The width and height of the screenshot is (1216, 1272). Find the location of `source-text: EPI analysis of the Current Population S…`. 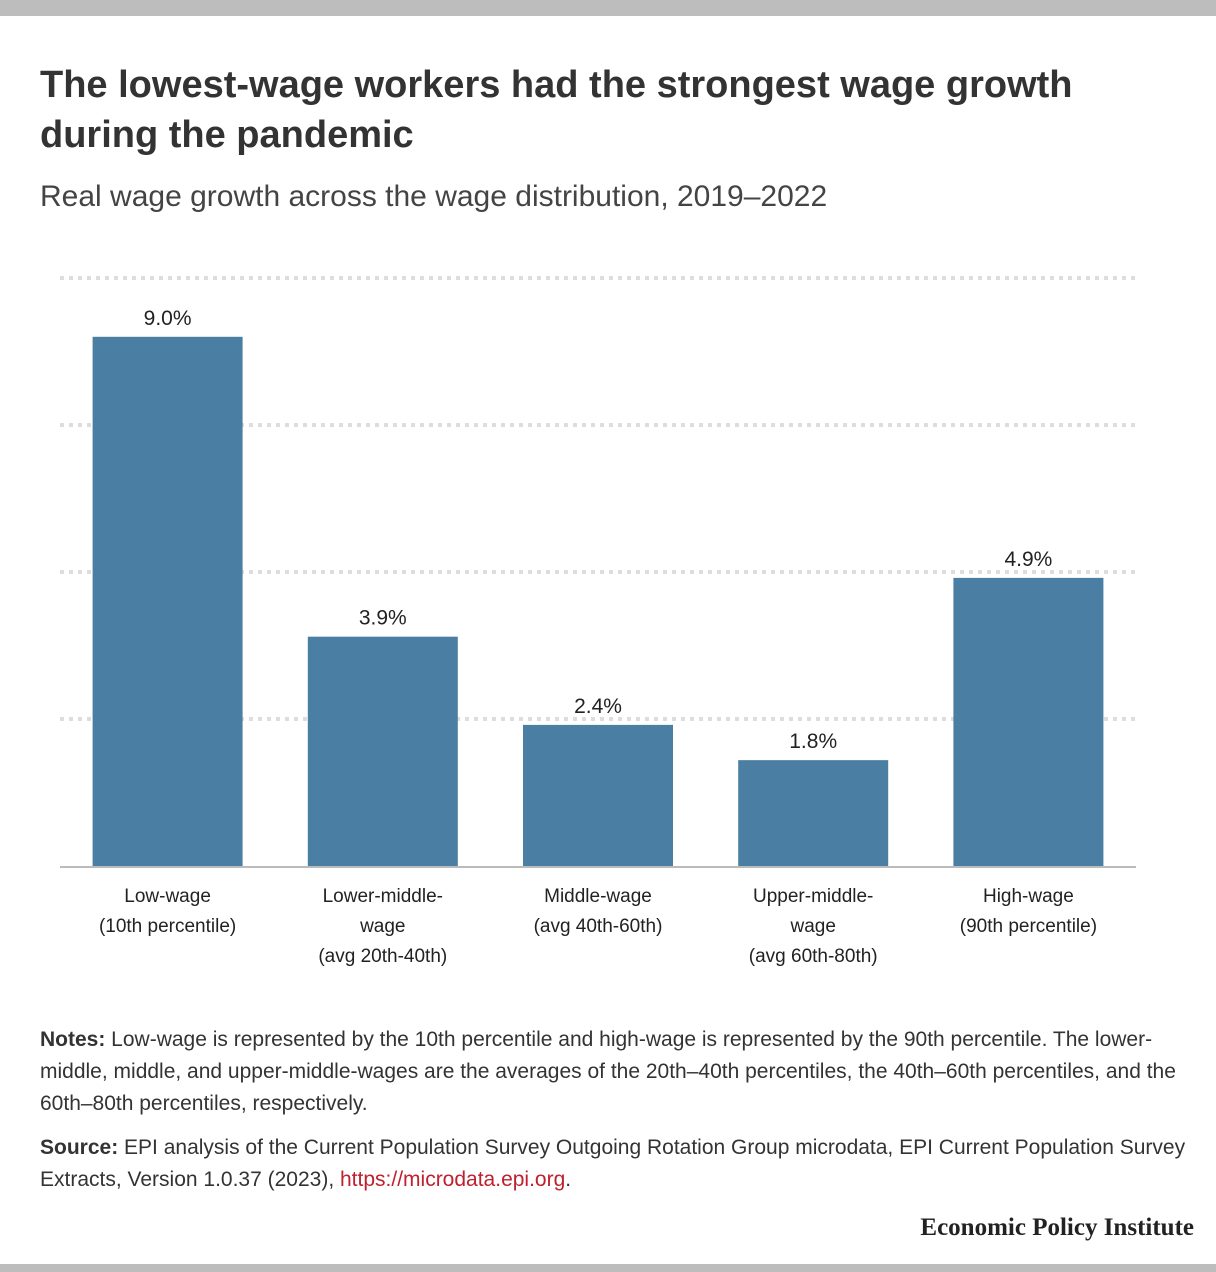

source-text: EPI analysis of the Current Population S… is located at coordinates (613, 1163).